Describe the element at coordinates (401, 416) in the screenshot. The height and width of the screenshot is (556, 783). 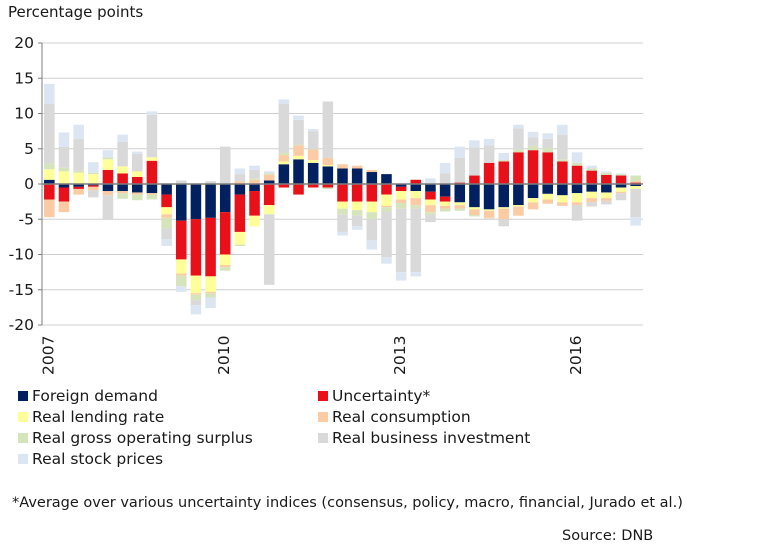
I see `legend-label: Real consumption` at that location.